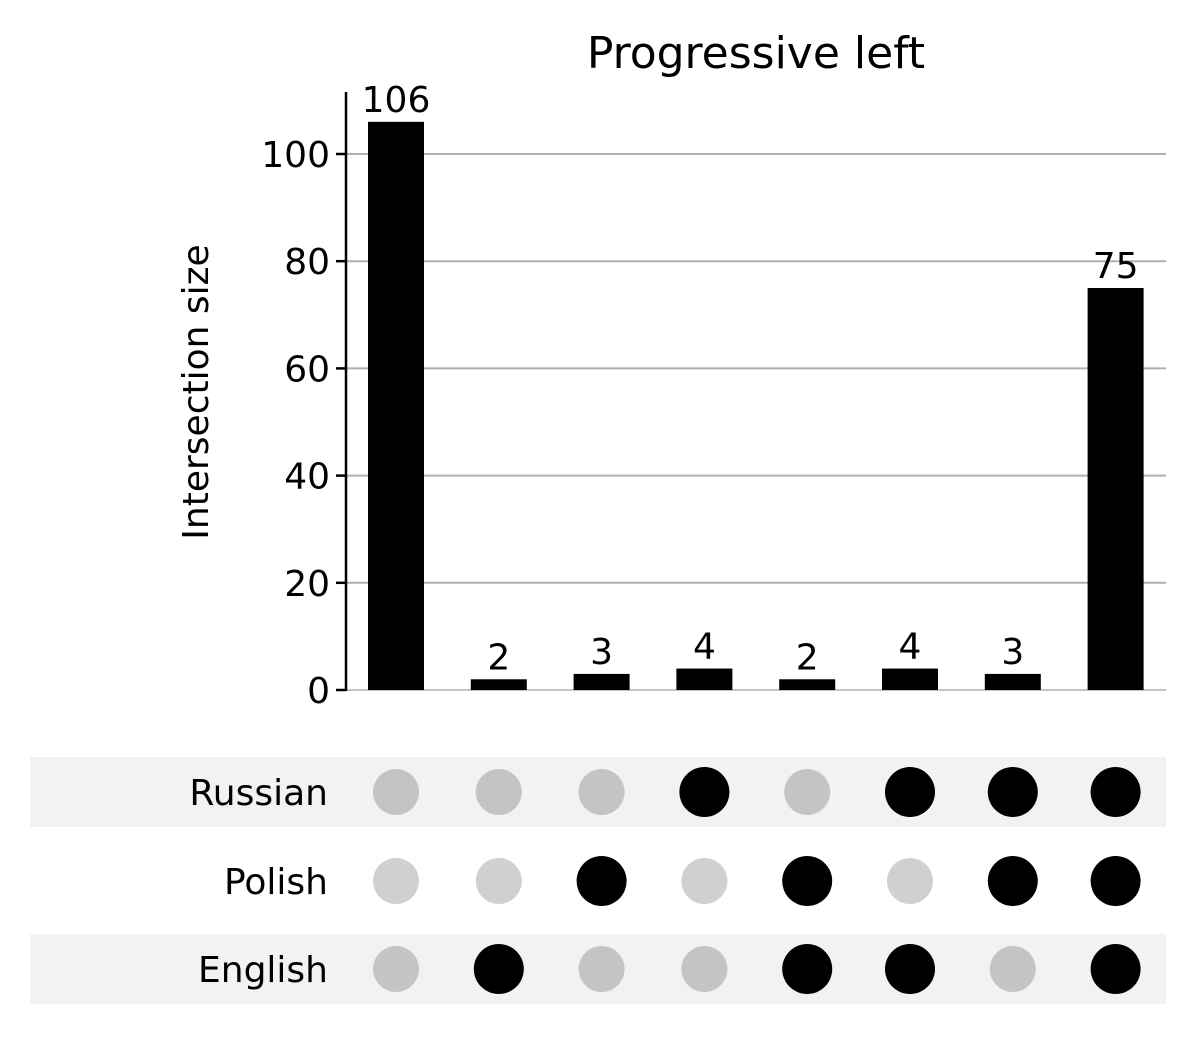  I want to click on dot-polish-6-active, so click(1012, 881).